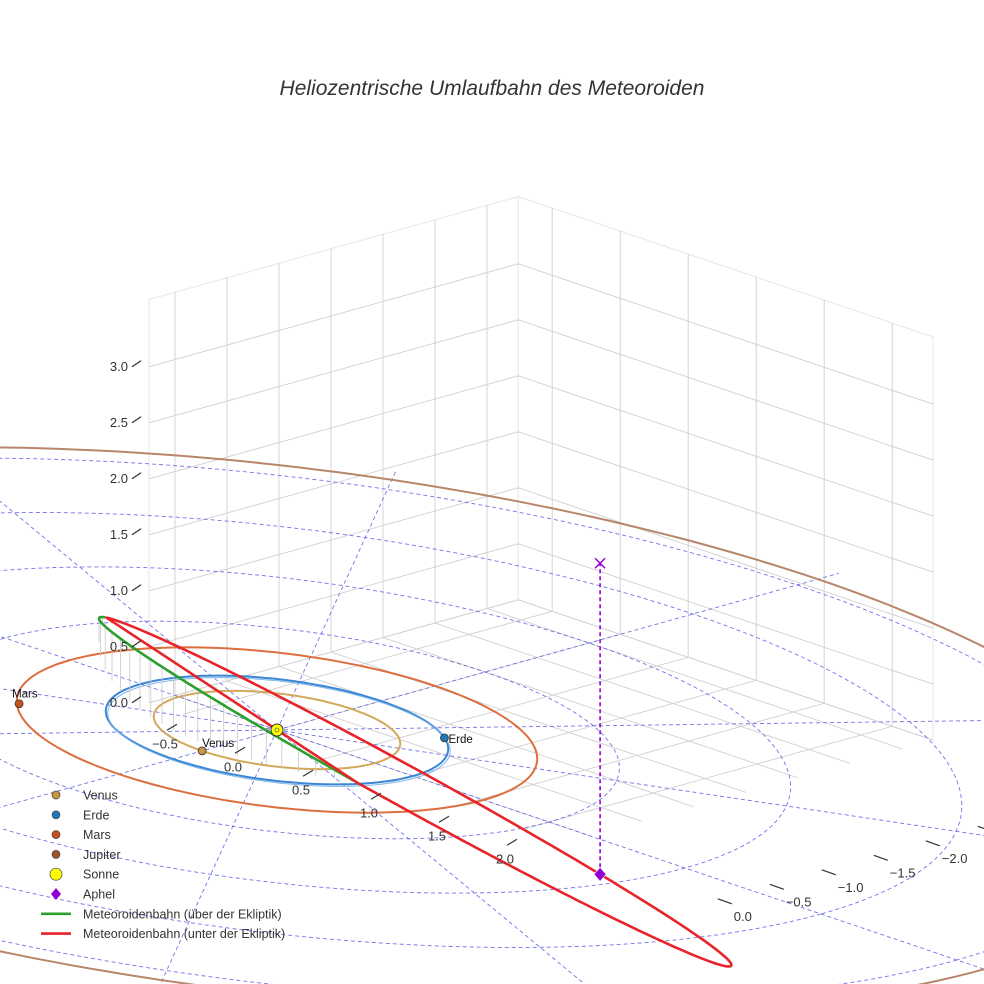 This screenshot has width=984, height=984. I want to click on legend-label: Erde, so click(96, 815).